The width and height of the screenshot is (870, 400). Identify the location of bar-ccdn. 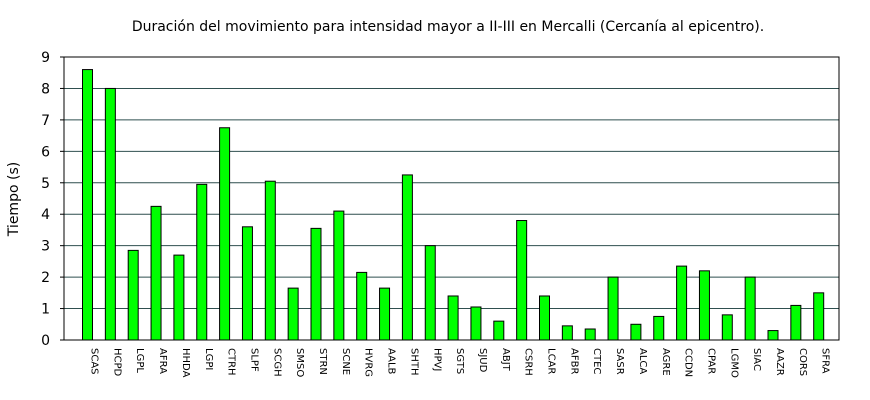
(682, 303).